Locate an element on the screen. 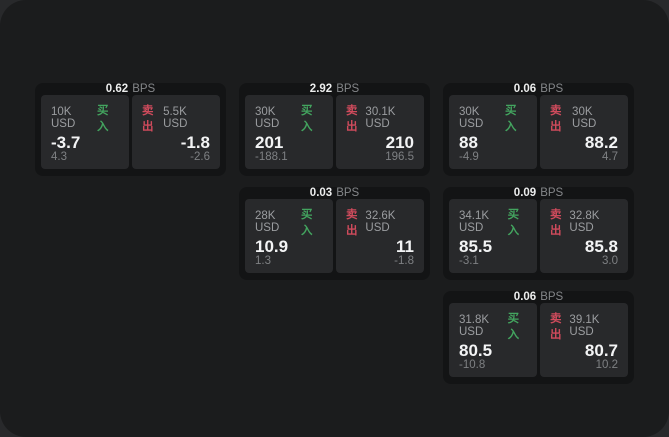  sell-quote-panel: 卖出 39.1K USD 80.7 10.2 is located at coordinates (584, 340).